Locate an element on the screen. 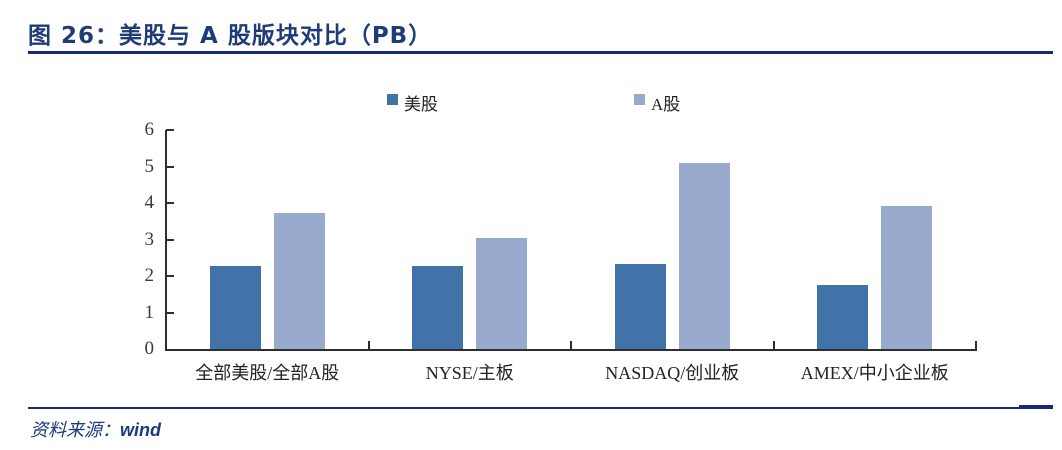  footer-divider-endcap is located at coordinates (1036, 407).